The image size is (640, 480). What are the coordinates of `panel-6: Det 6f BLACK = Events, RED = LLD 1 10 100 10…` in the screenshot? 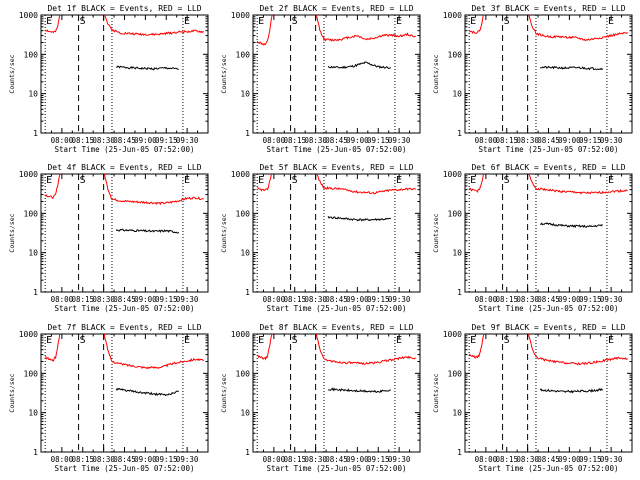 It's located at (532, 238).